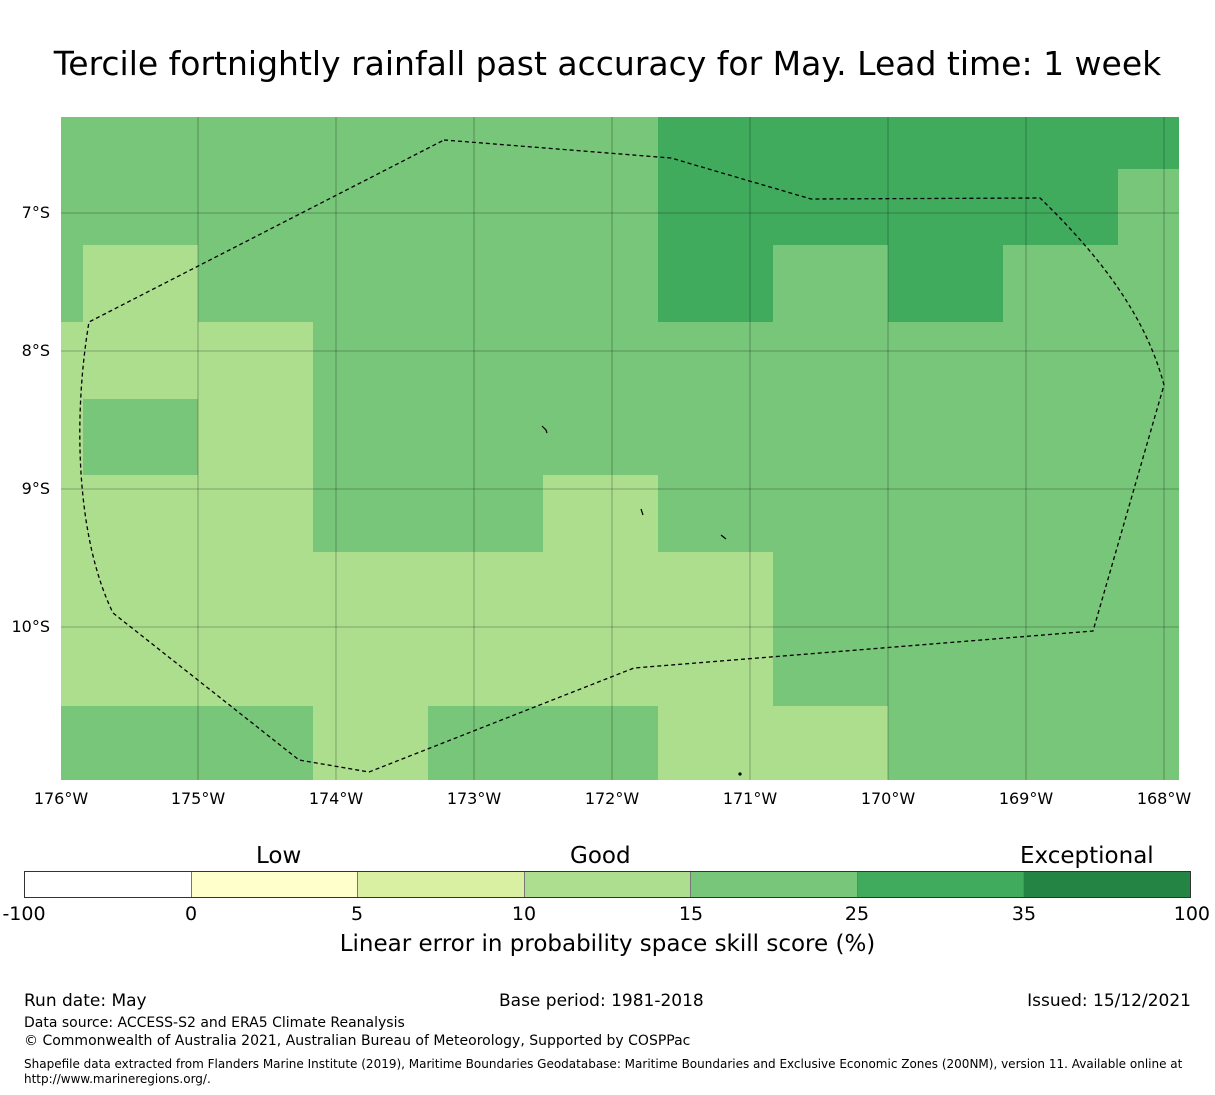 This screenshot has height=1095, width=1215. I want to click on cell-good, so click(187, 743).